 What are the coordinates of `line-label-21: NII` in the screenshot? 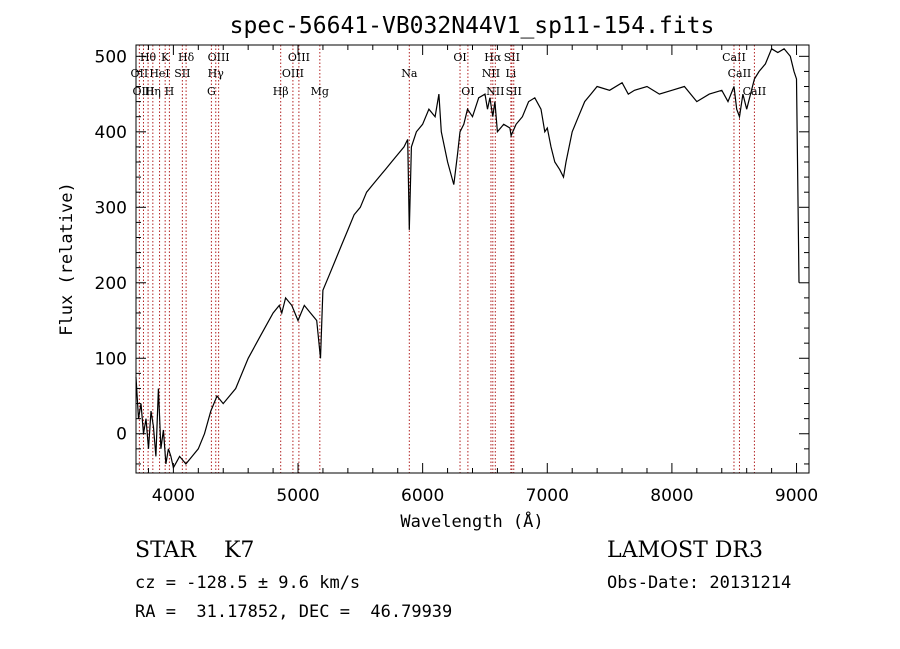 It's located at (495, 91).